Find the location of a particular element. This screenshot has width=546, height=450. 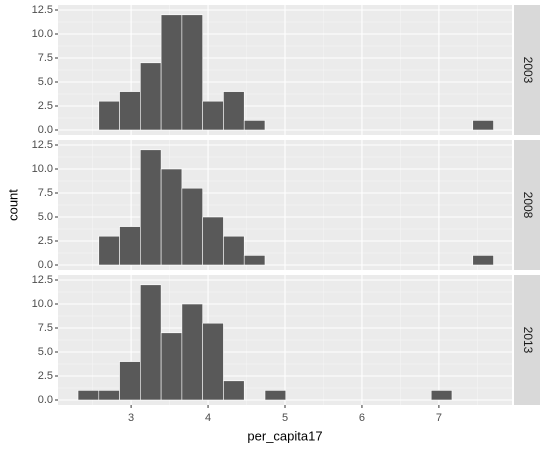

y-axis-title: count is located at coordinates (12, 205).